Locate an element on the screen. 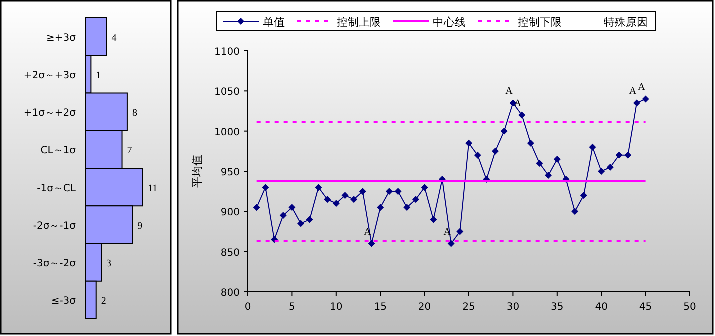 The image size is (715, 336). x-tick-label: 10 is located at coordinates (336, 307).